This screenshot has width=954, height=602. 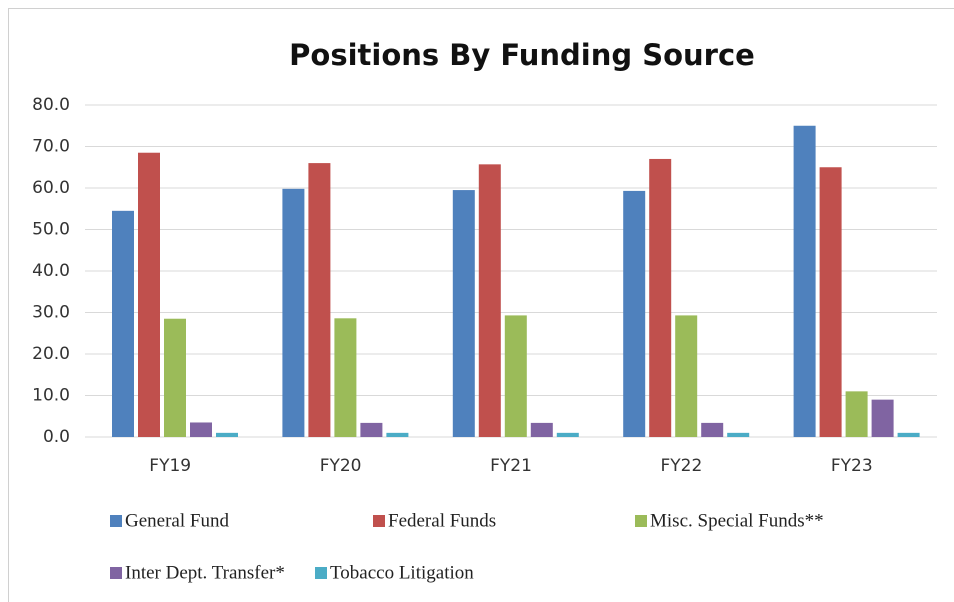 I want to click on x-tick-label: FY23, so click(x=852, y=466).